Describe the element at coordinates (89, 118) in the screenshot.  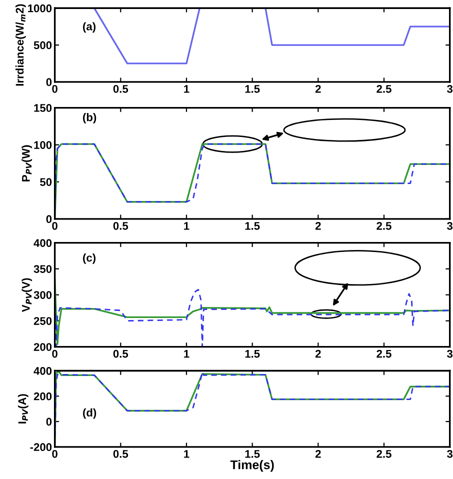
I see `annotation: (b)` at that location.